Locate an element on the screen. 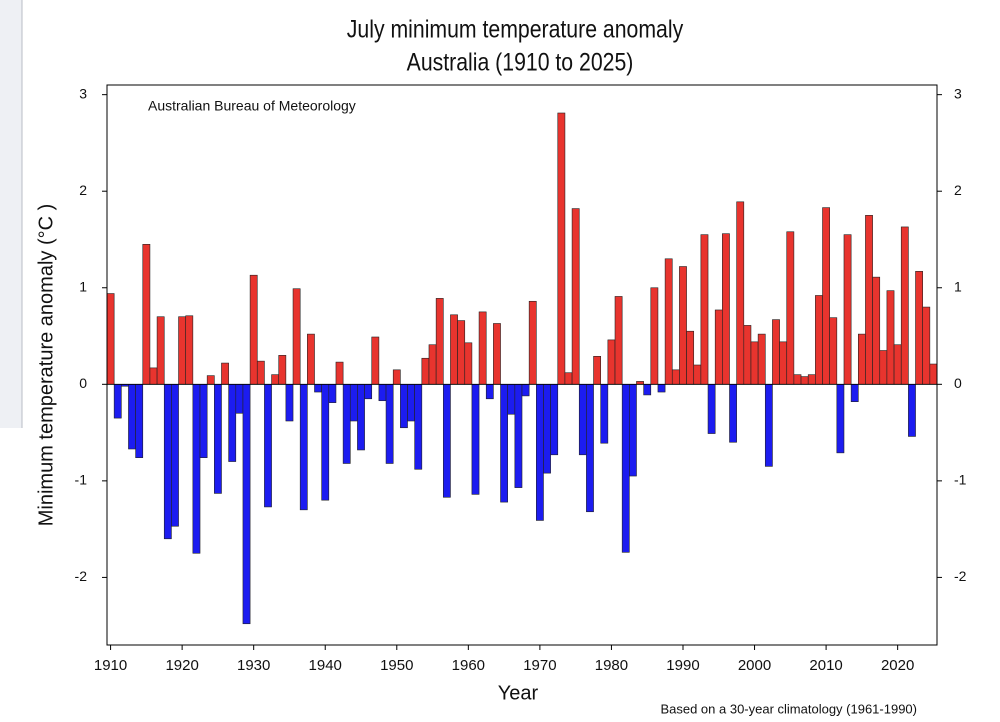  y-axis-label: Minimum temperature anomaly (°C ) is located at coordinates (46, 365).